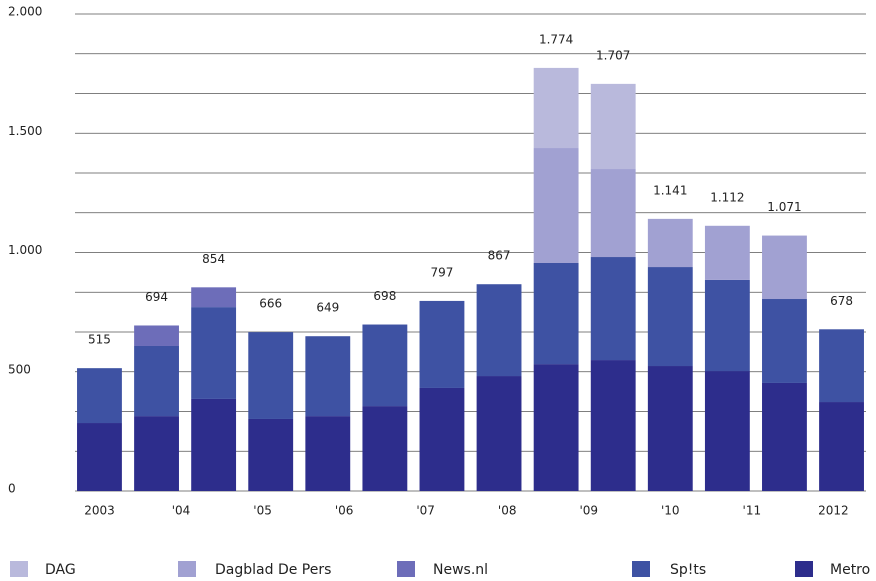 This screenshot has height=581, width=876. What do you see at coordinates (156, 297) in the screenshot?
I see `total-label: 694` at bounding box center [156, 297].